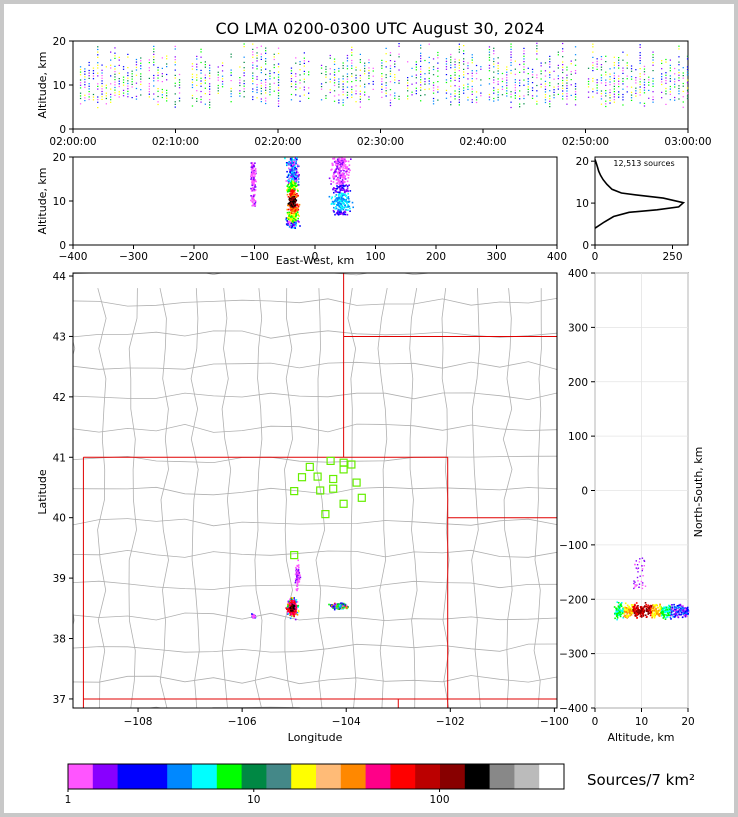 Image resolution: width=738 pixels, height=817 pixels. I want to click on ew-xtick-label: 0, so click(315, 257).